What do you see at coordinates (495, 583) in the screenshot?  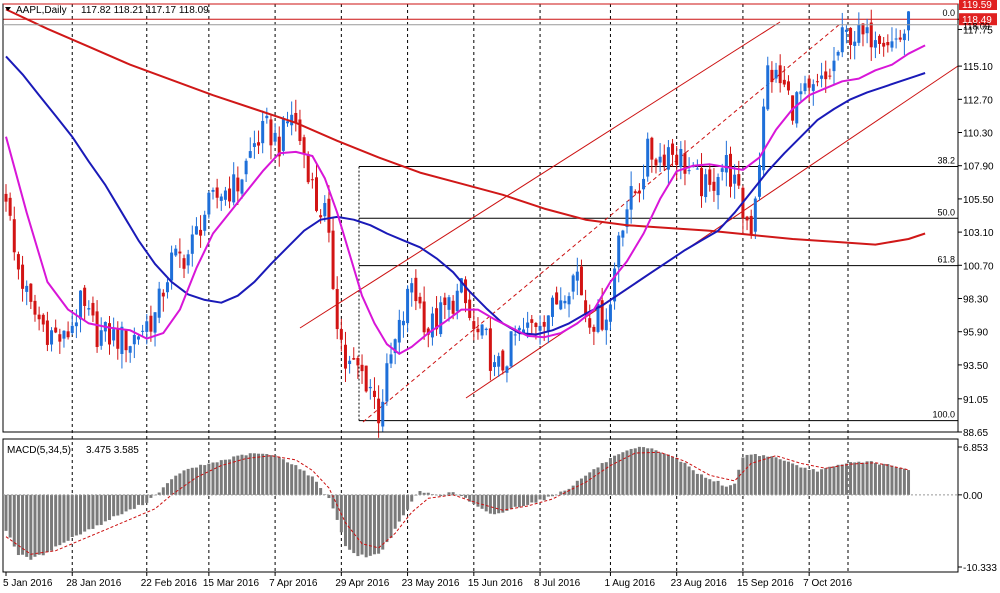 I see `date-tick-label: 15 Jun 2016` at bounding box center [495, 583].